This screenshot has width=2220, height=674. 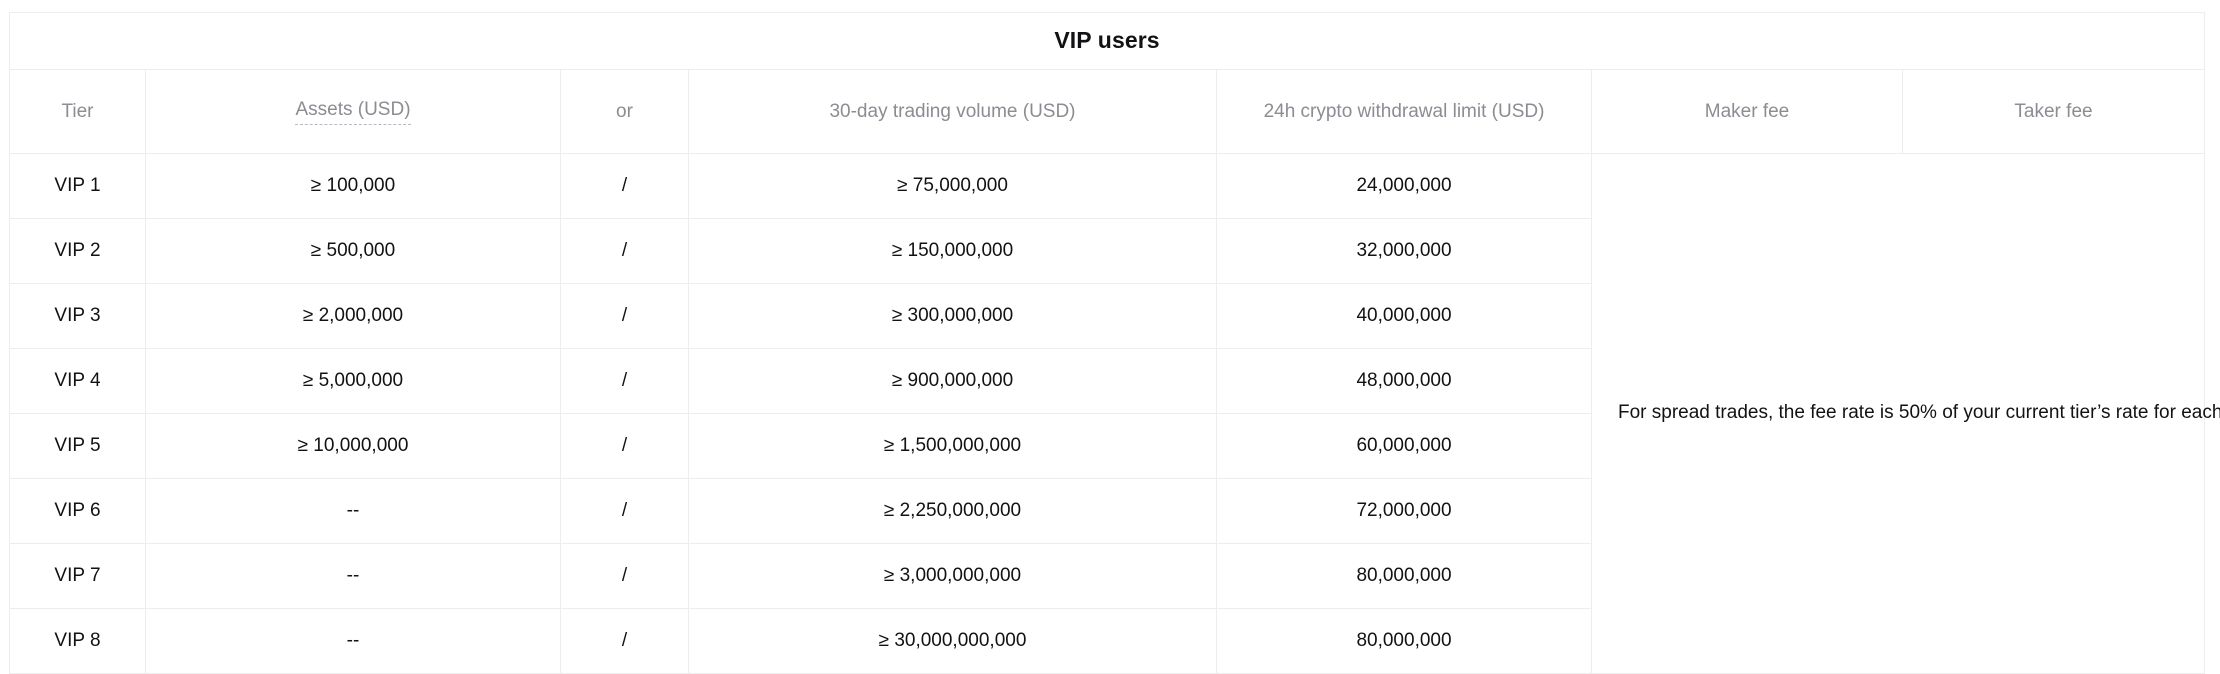 I want to click on cell-withdrawal-limit: 32,000,000, so click(x=1404, y=251).